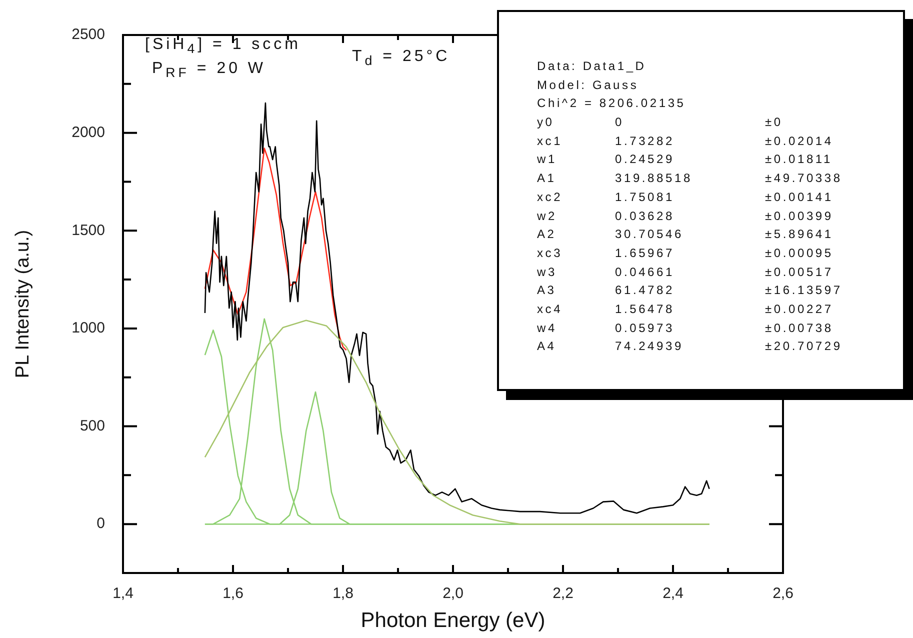 The width and height of the screenshot is (913, 638). Describe the element at coordinates (401, 58) in the screenshot. I see `annotation: T$_{d}$ = 25°C` at that location.